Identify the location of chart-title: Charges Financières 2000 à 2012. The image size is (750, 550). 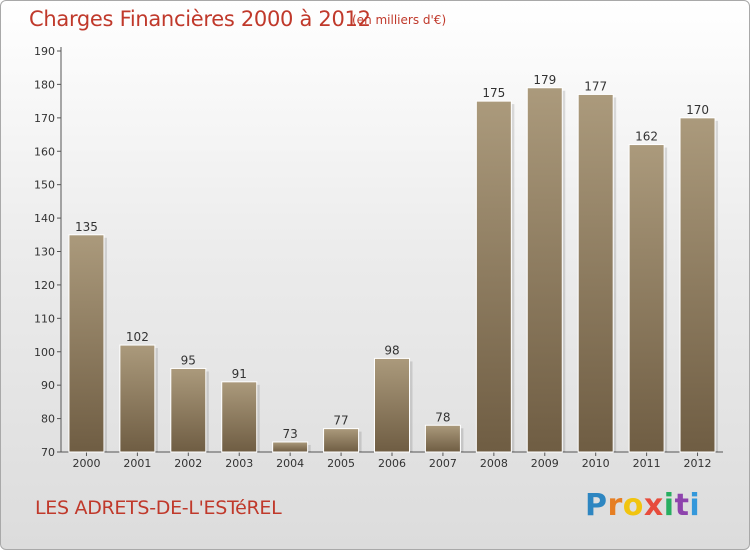
(200, 19).